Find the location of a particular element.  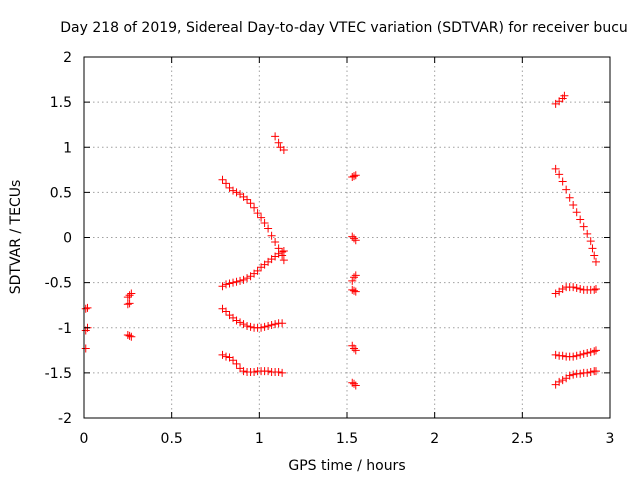

series-sat-o is located at coordinates (354, 348).